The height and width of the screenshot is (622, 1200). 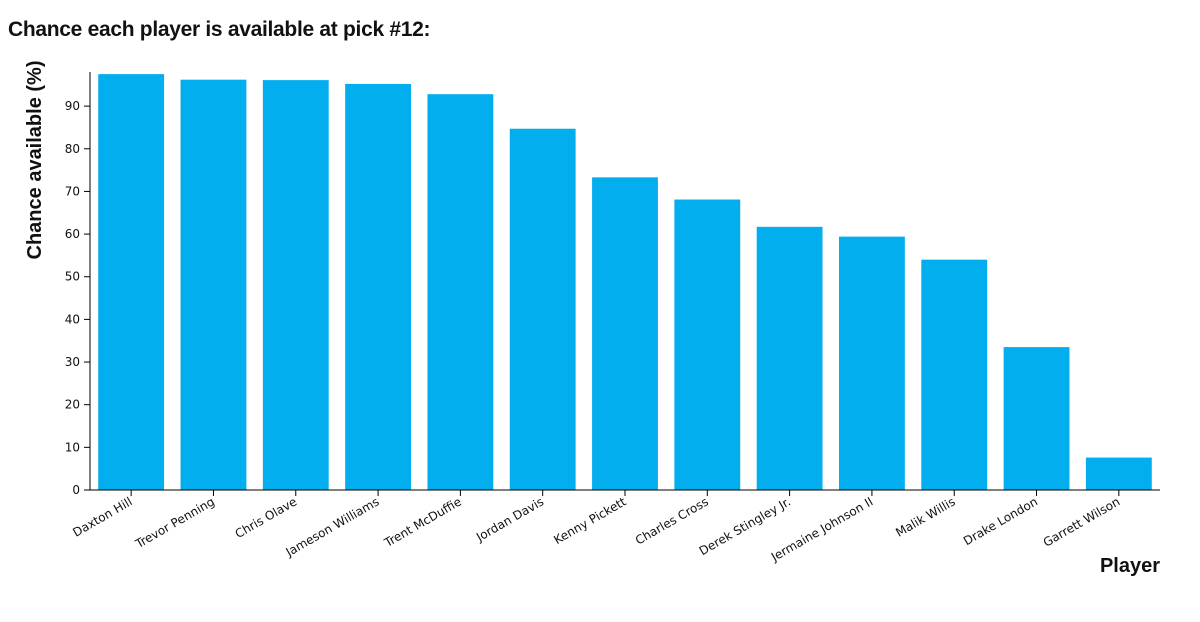 What do you see at coordinates (35, 160) in the screenshot?
I see `y-axis-title: Chance available (%)` at bounding box center [35, 160].